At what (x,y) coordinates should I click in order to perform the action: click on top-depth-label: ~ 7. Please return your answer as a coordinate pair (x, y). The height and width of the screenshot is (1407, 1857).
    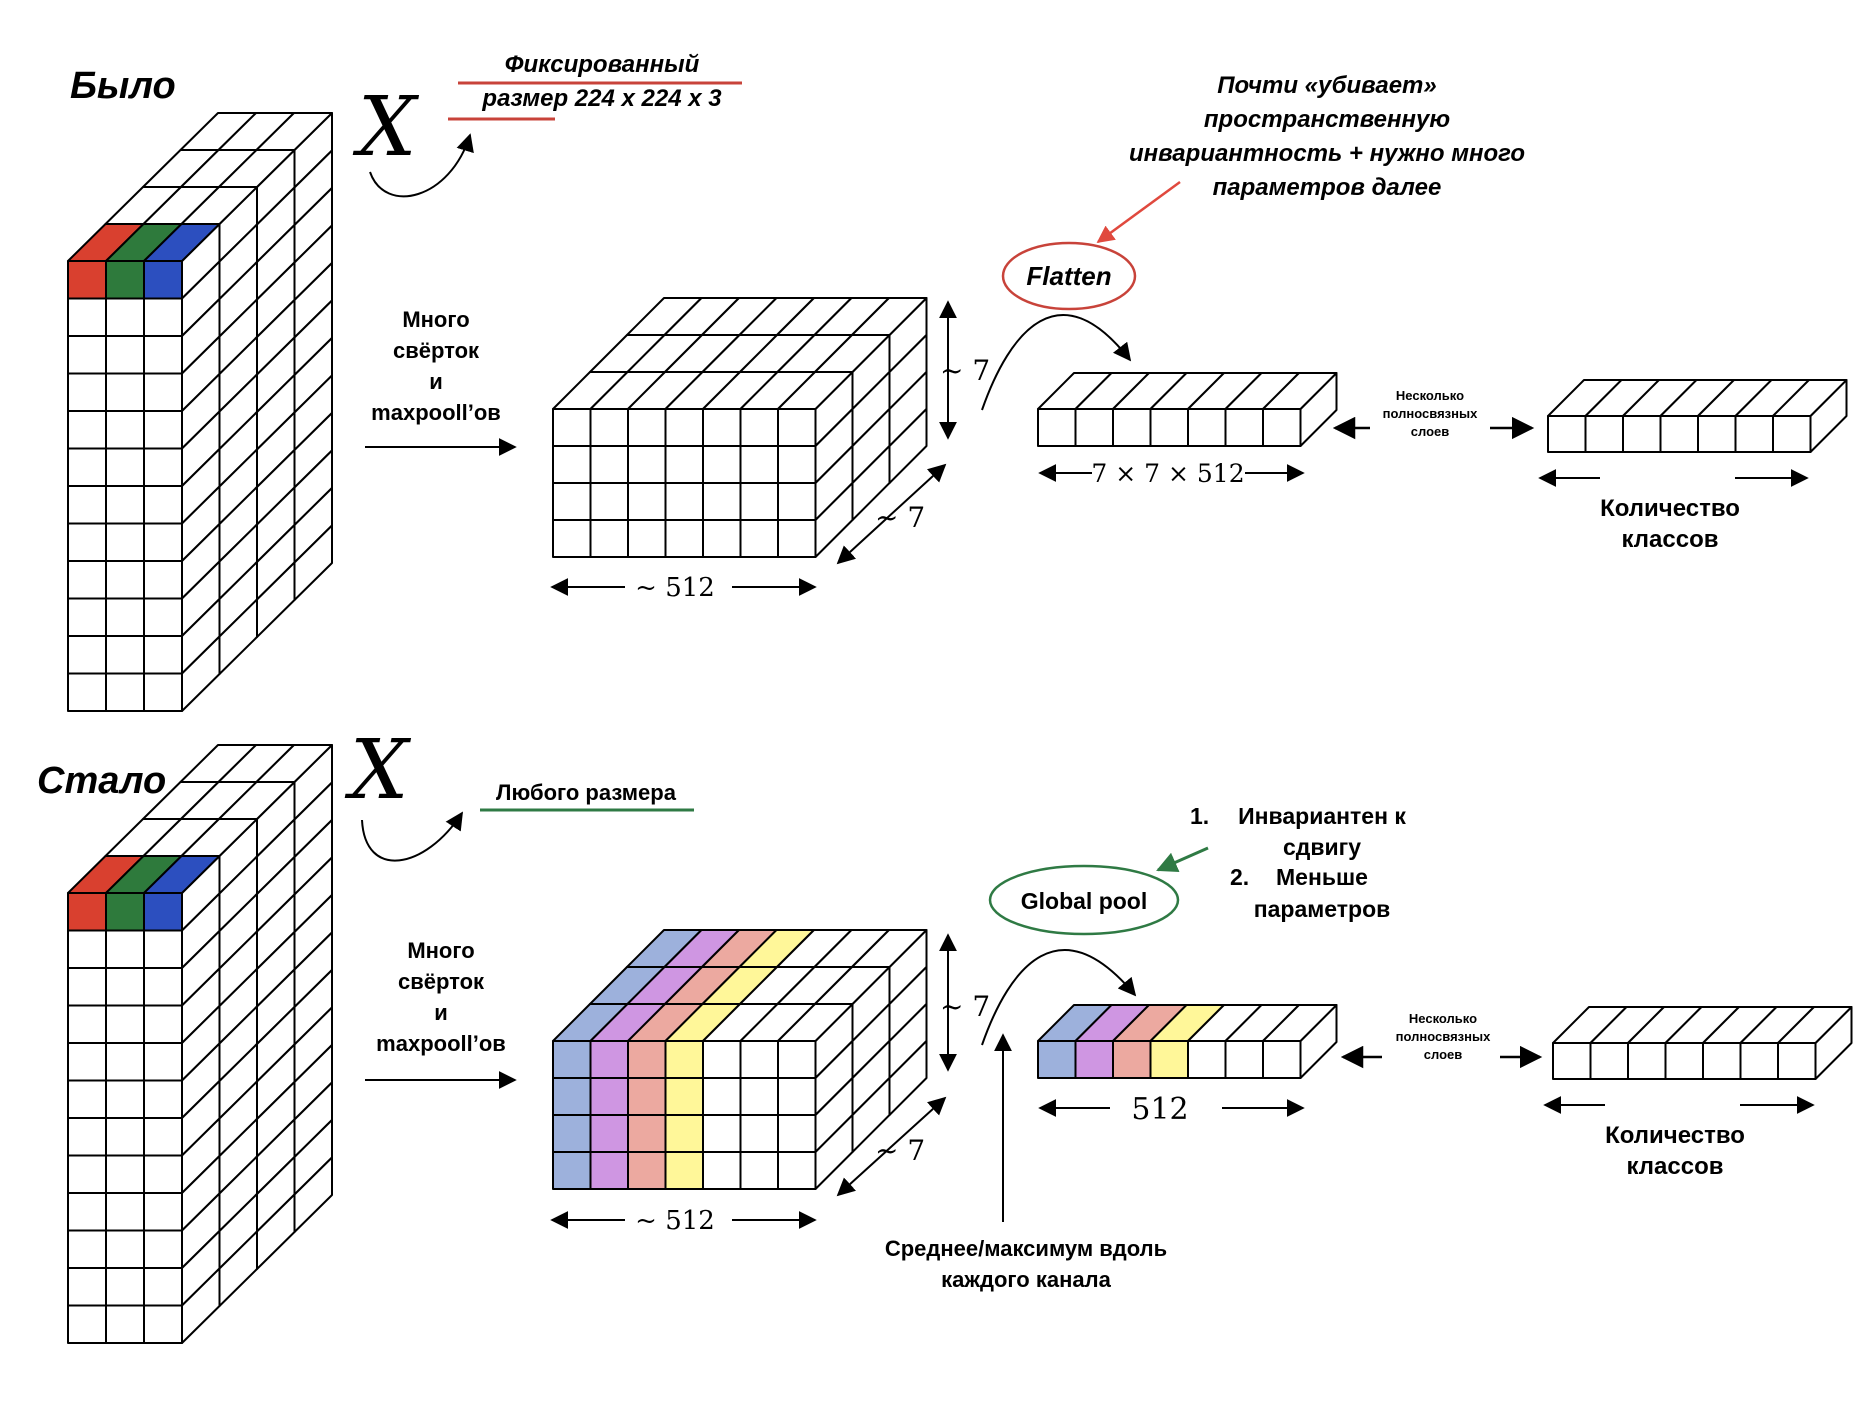
    Looking at the image, I should click on (900, 517).